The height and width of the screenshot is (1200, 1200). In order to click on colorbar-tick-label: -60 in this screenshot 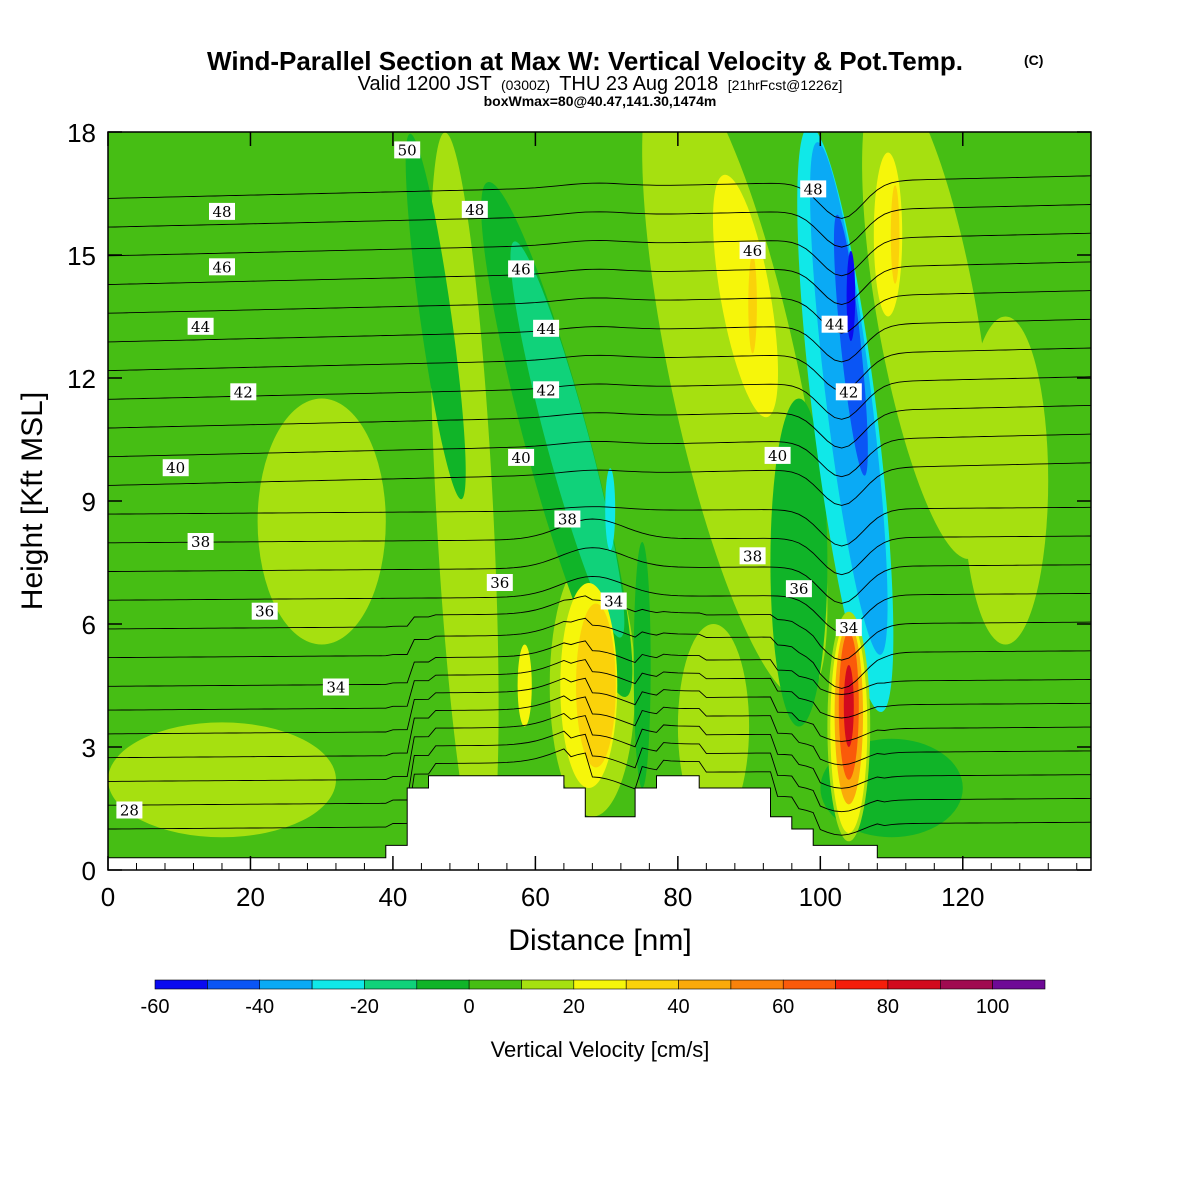, I will do `click(155, 1007)`.